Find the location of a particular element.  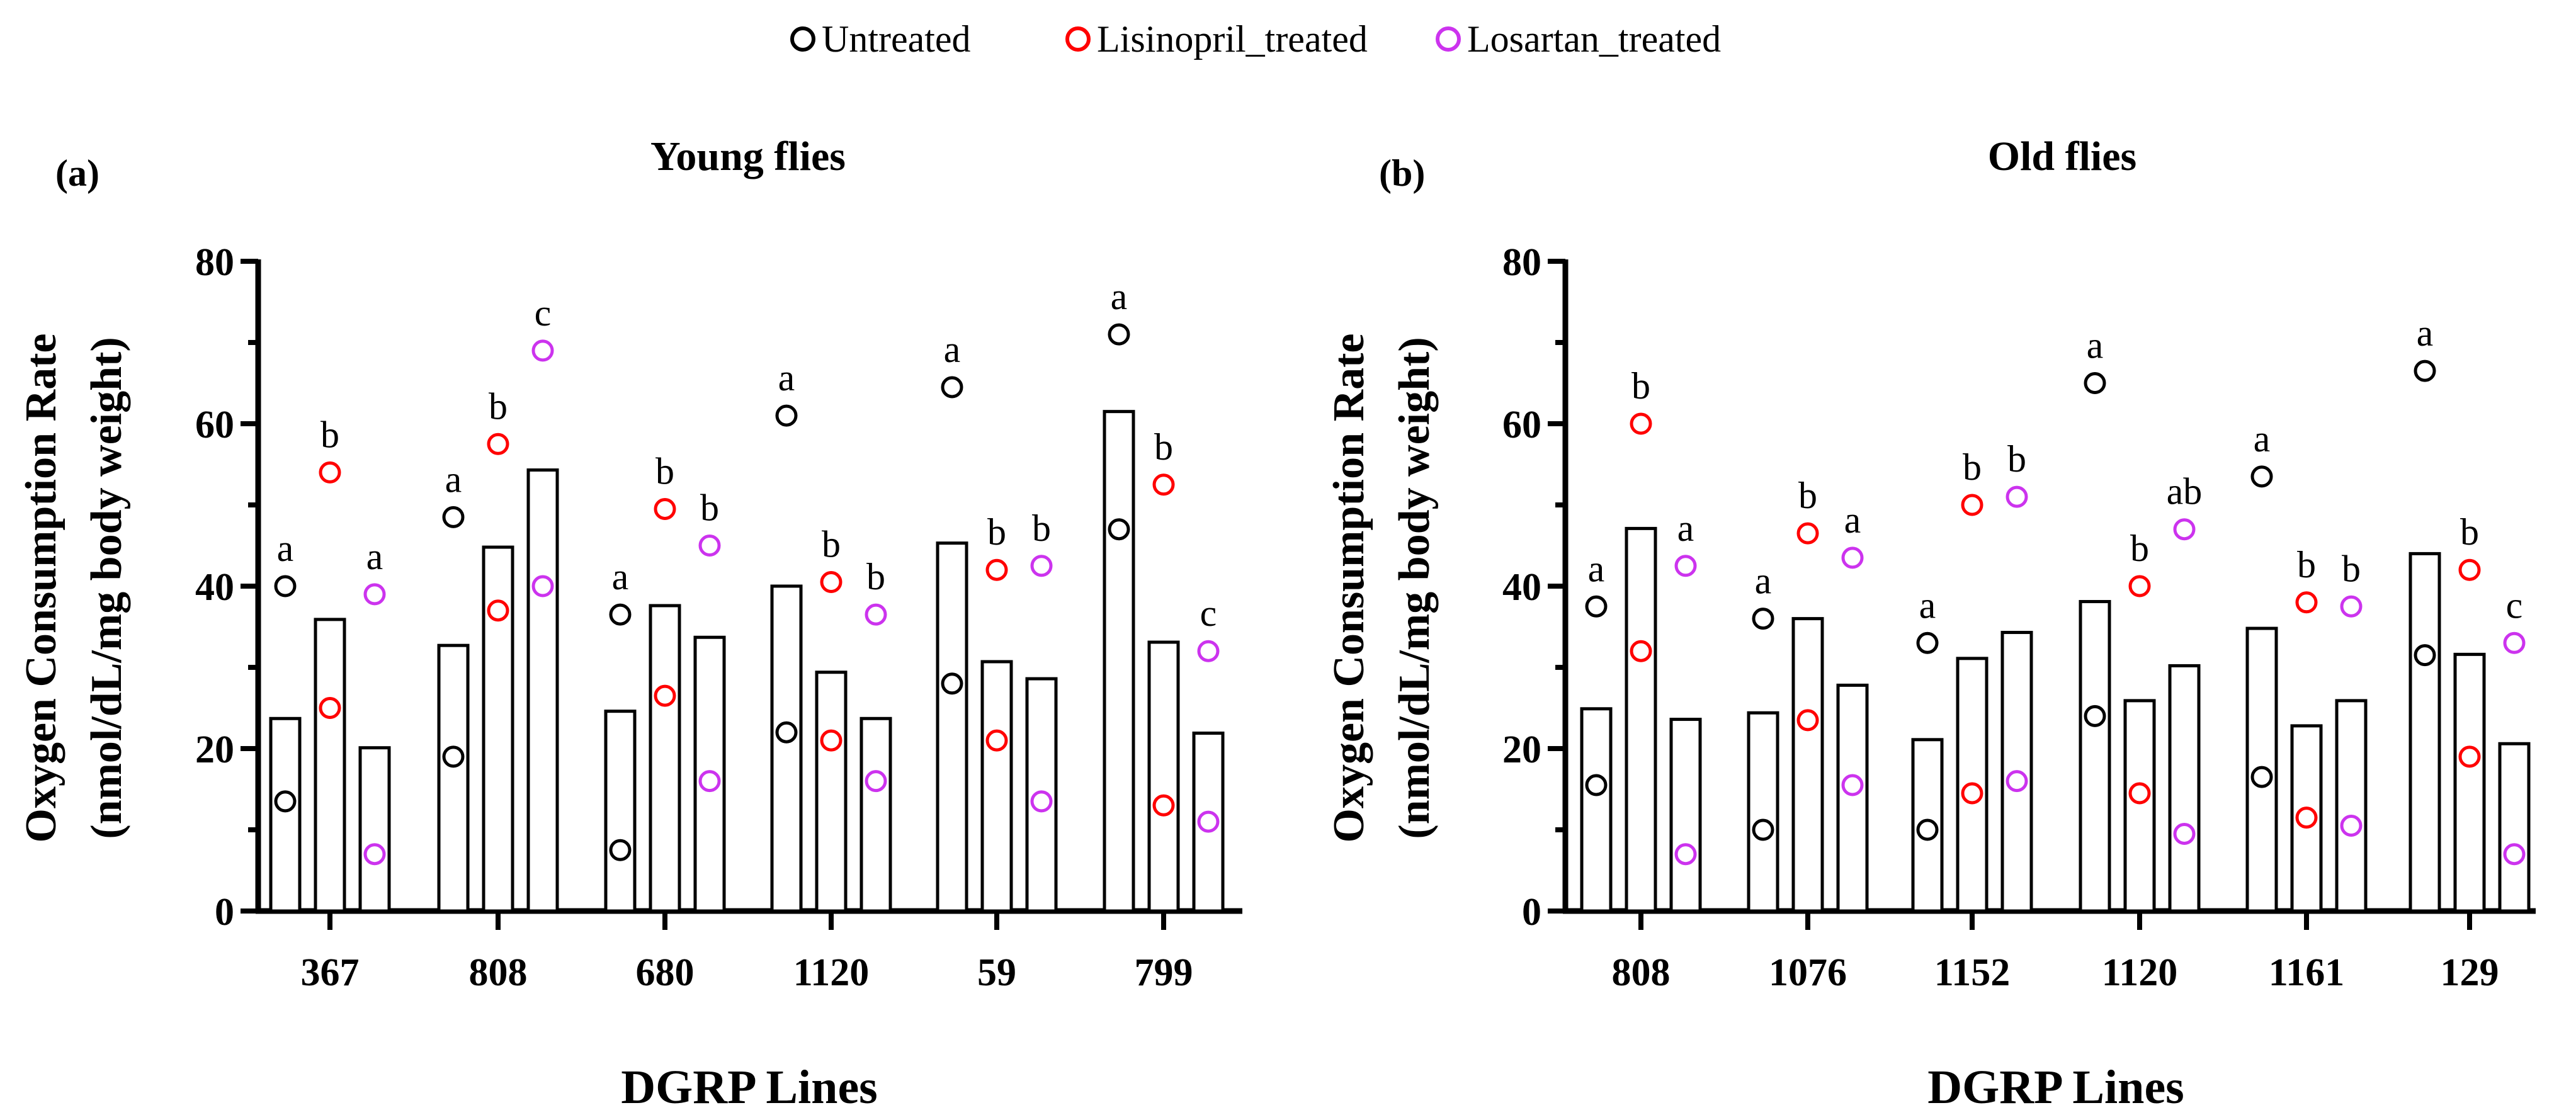

x-tick-label: 1152 is located at coordinates (1972, 972).